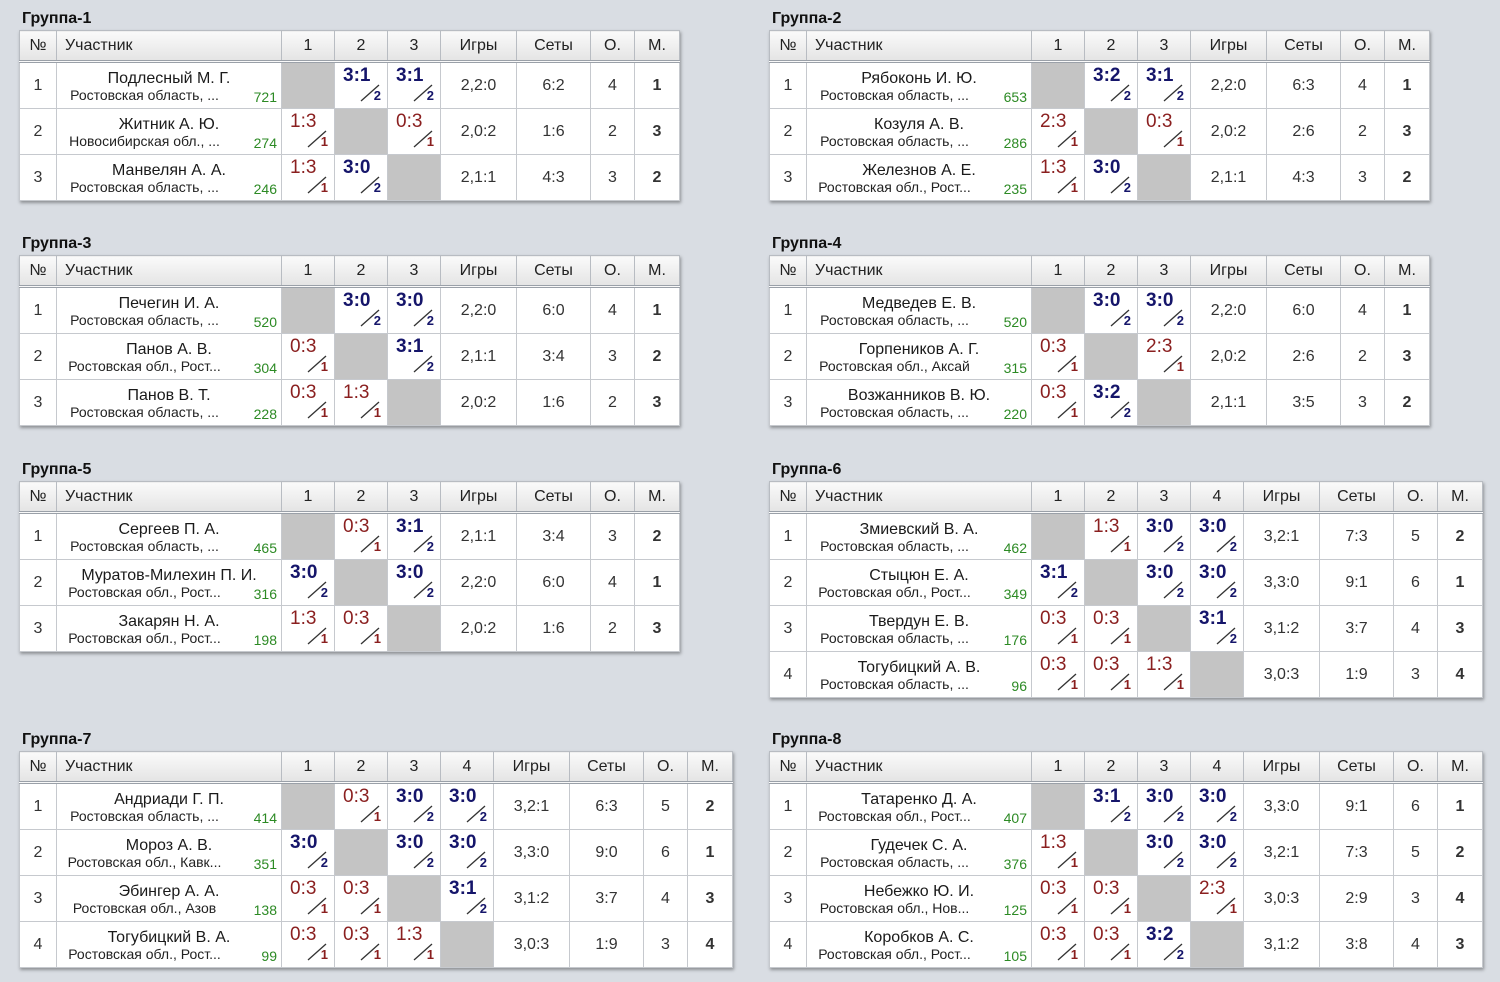  I want to click on player-cell: Житник А. Ю. Новосибирская обл., ... 274, so click(169, 131).